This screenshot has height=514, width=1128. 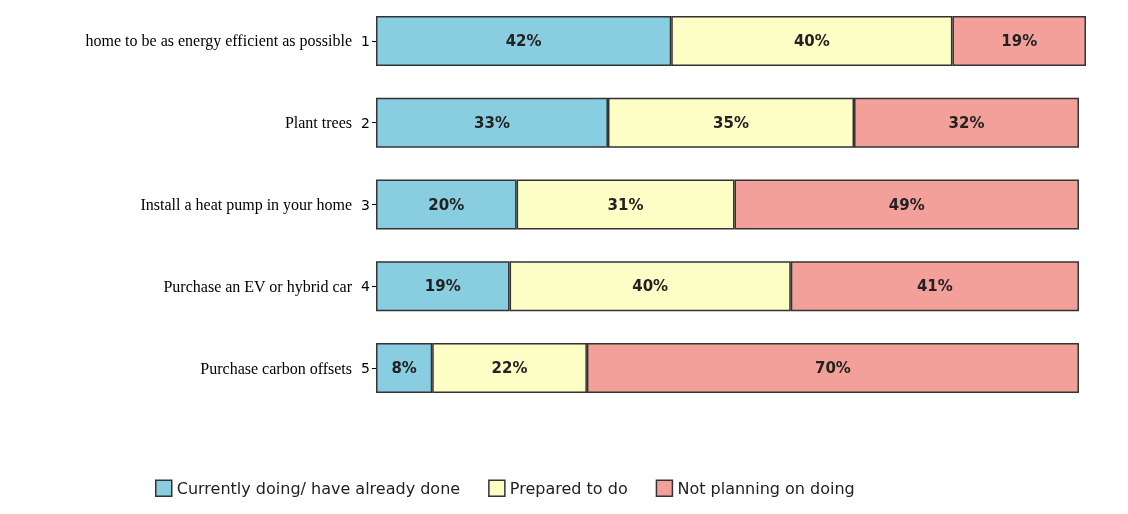 I want to click on text: 5, so click(x=365, y=368).